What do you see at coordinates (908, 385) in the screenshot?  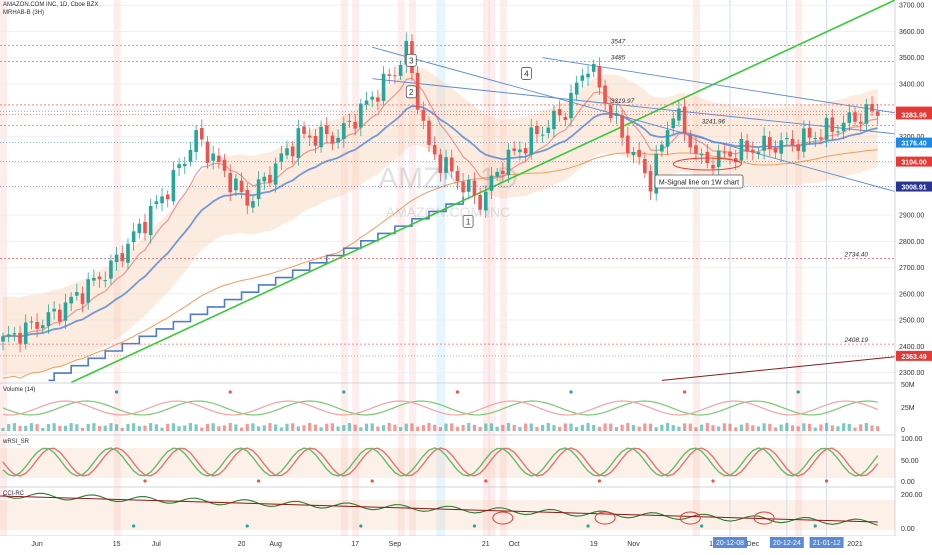 I see `volume-axis-label: 50M` at bounding box center [908, 385].